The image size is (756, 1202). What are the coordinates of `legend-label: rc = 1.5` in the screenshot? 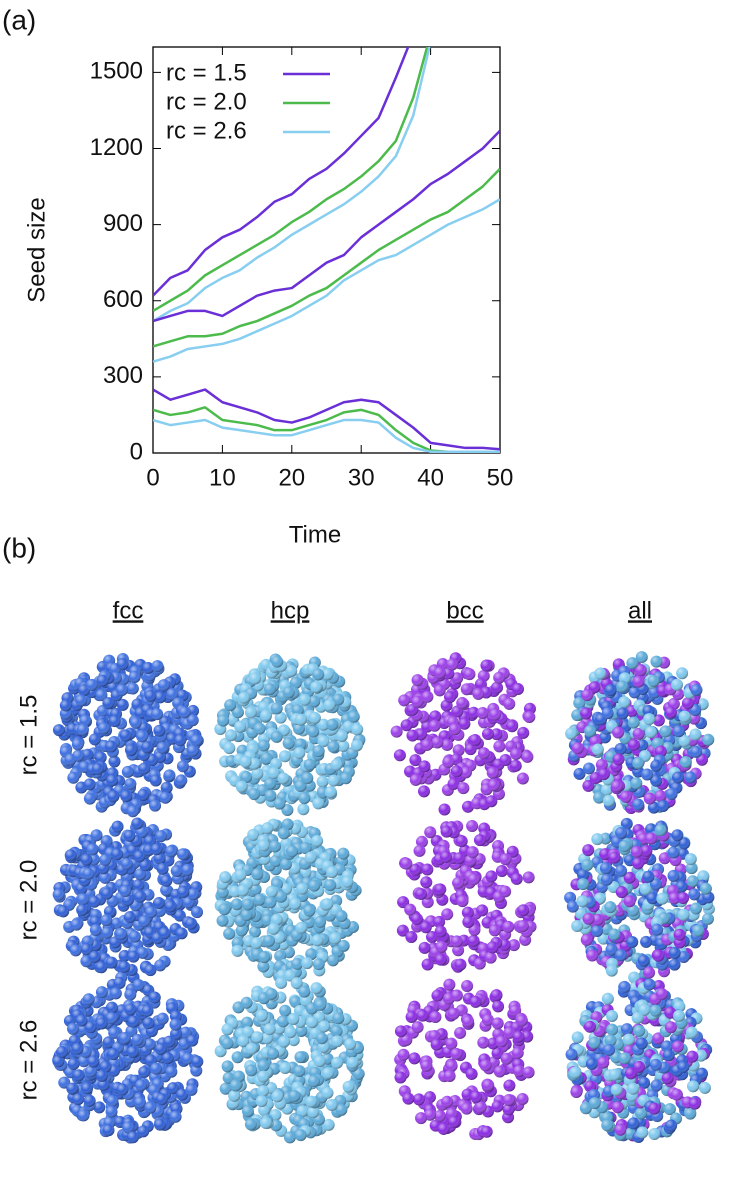 It's located at (206, 72).